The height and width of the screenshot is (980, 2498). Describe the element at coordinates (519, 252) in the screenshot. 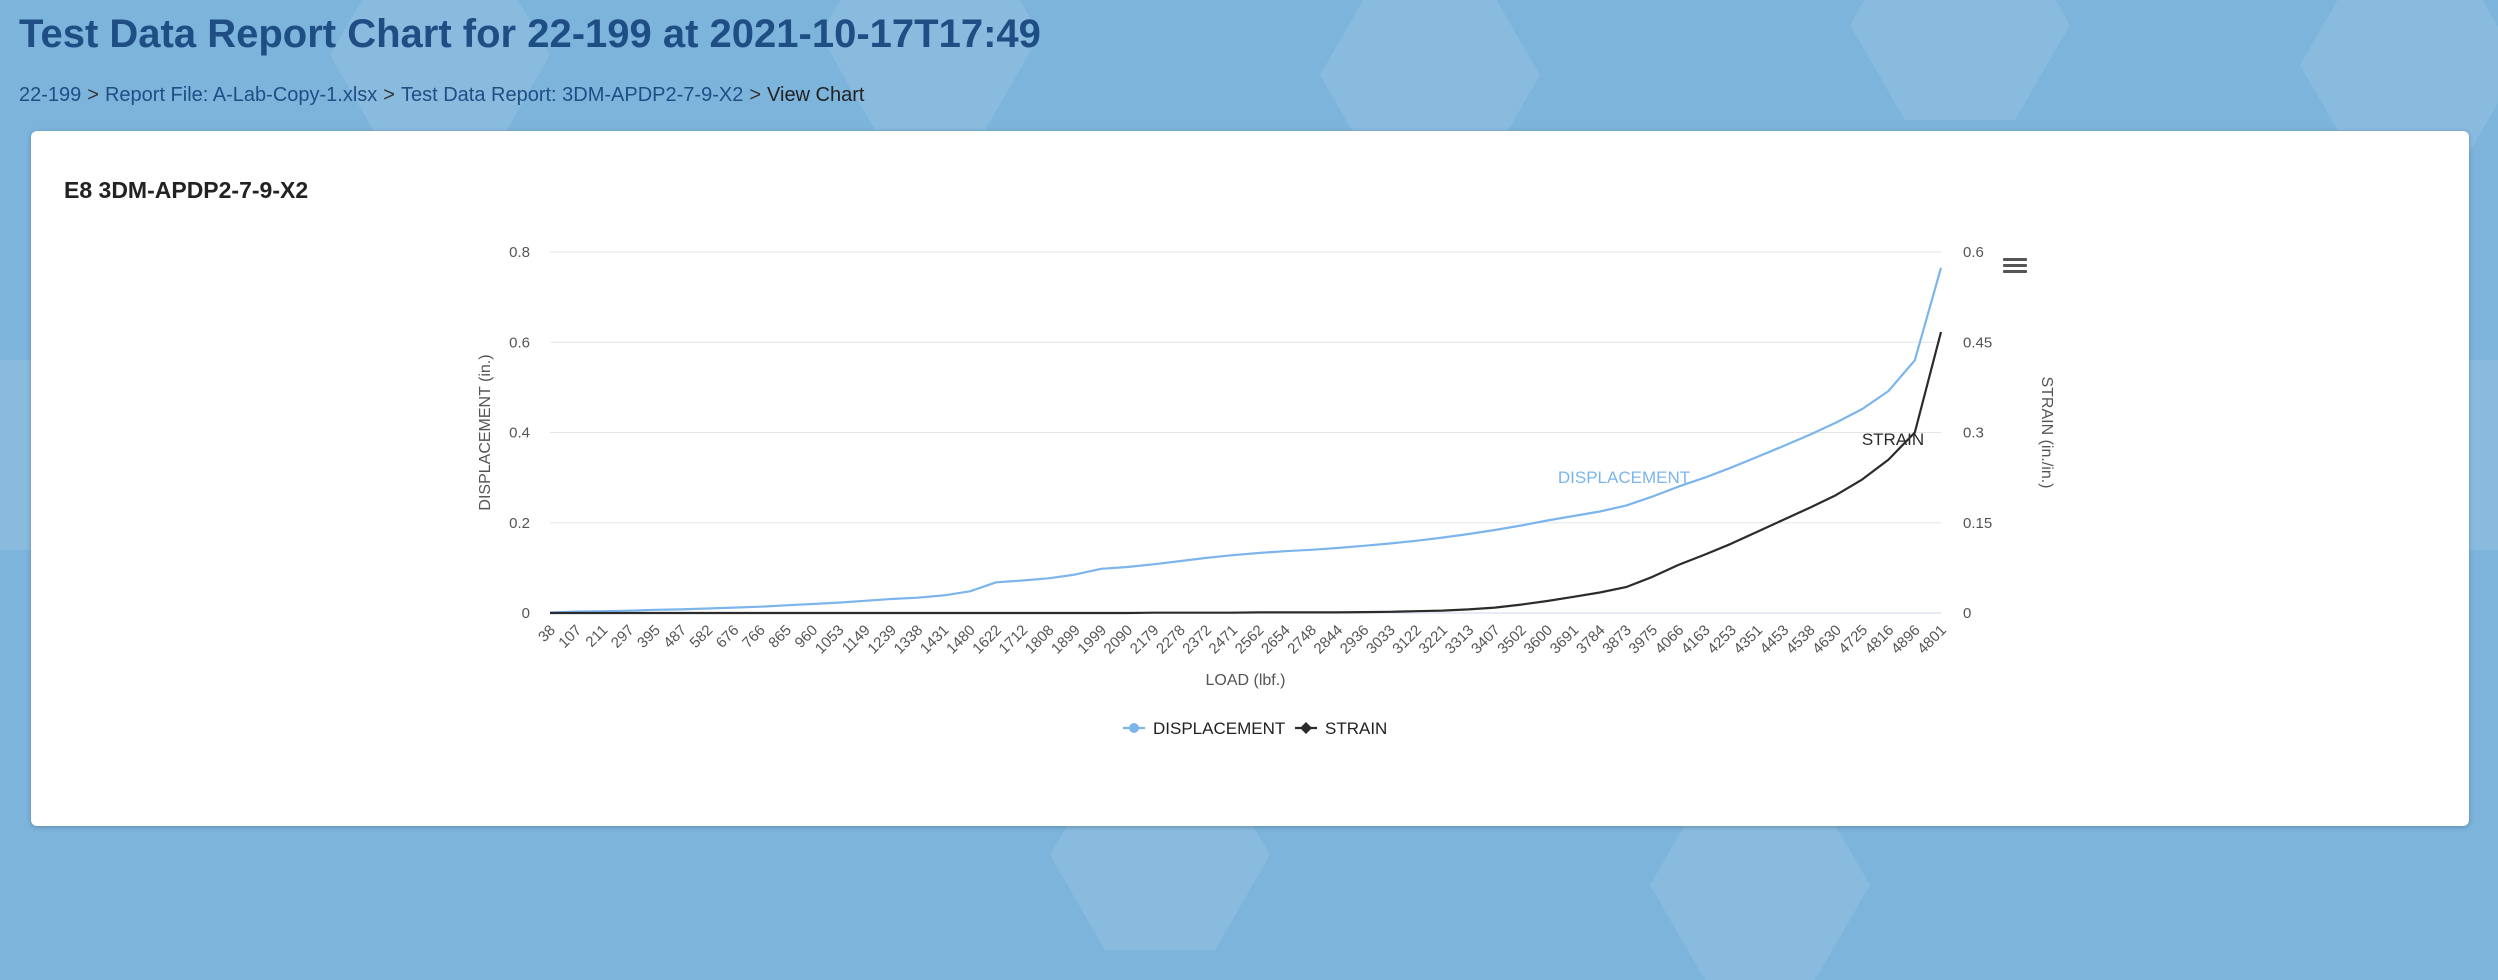

I see `y-left-tick-label: 0.8` at that location.